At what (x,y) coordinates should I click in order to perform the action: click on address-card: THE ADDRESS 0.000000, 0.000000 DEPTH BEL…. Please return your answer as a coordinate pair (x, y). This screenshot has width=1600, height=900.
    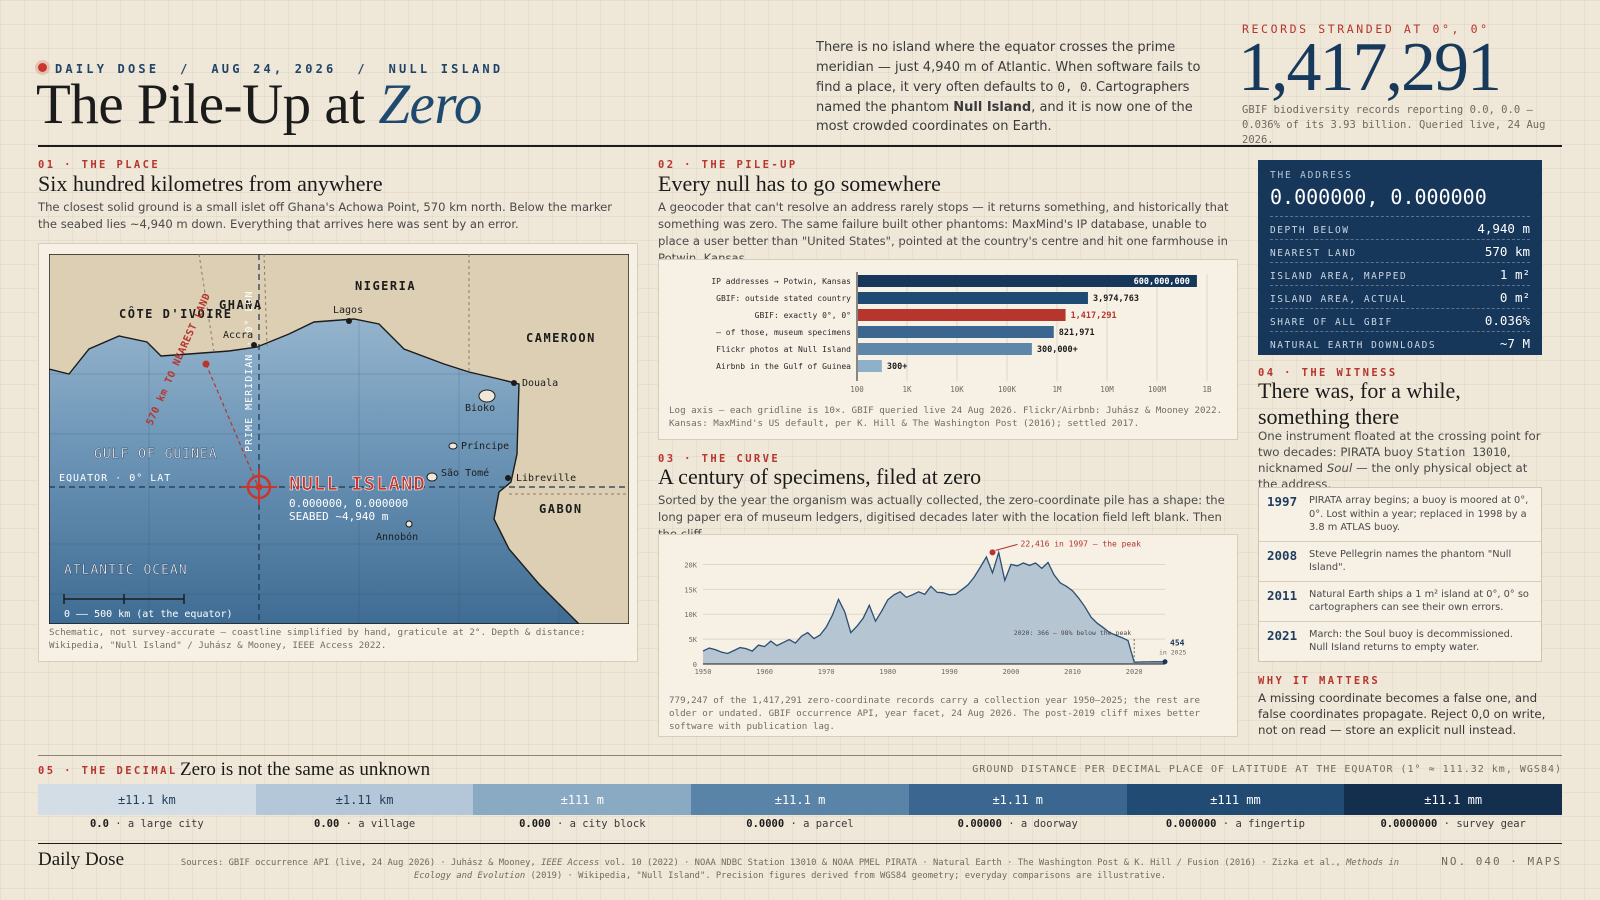
    Looking at the image, I should click on (1400, 257).